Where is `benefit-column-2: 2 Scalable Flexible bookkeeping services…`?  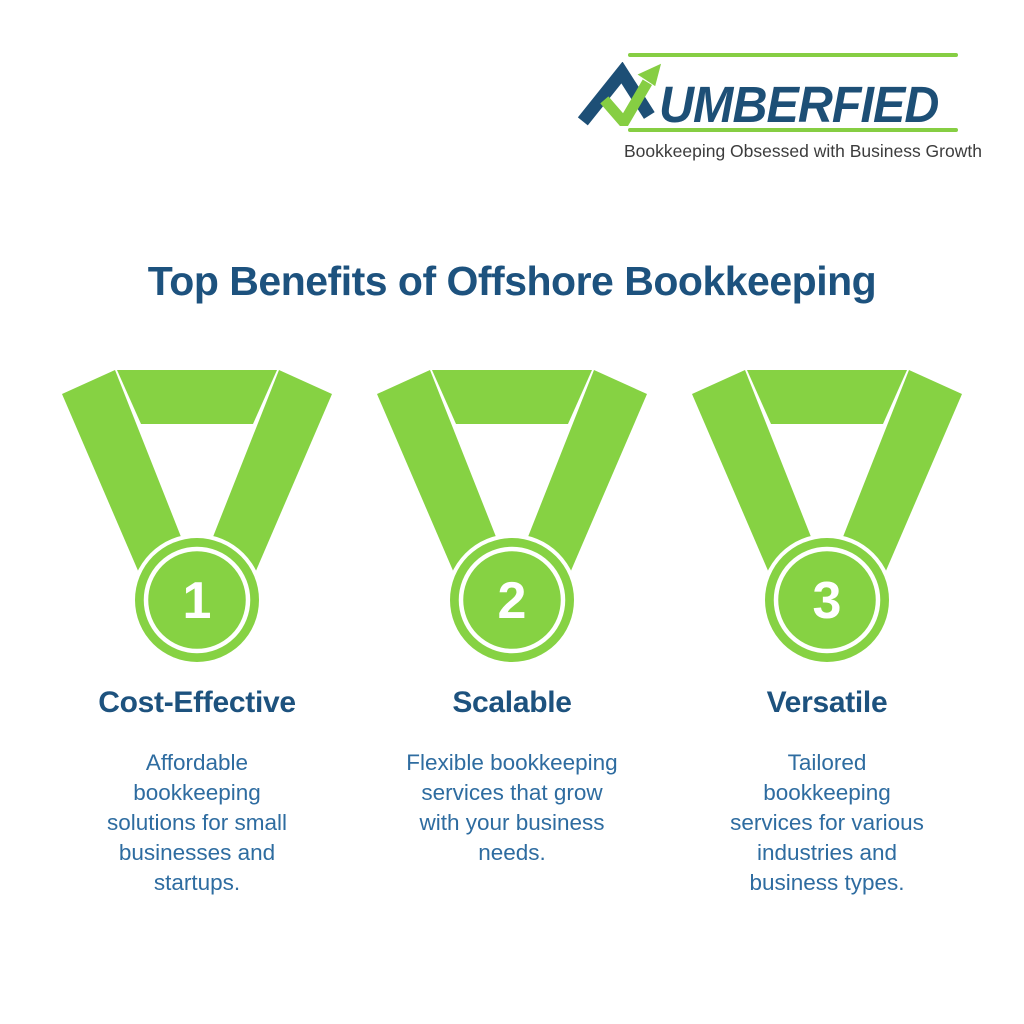 benefit-column-2: 2 Scalable Flexible bookkeeping services… is located at coordinates (512, 630).